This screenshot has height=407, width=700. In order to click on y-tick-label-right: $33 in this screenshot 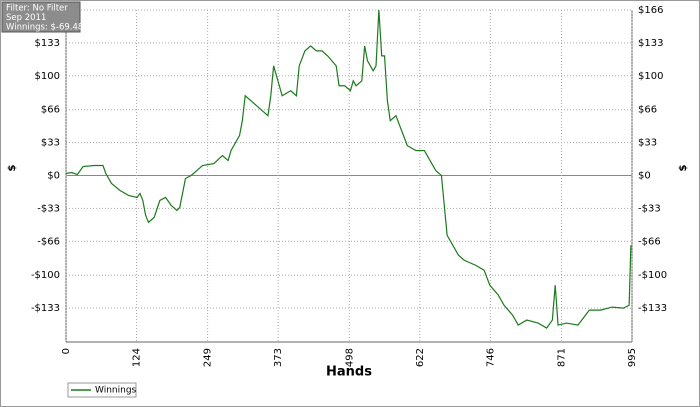, I will do `click(647, 143)`.